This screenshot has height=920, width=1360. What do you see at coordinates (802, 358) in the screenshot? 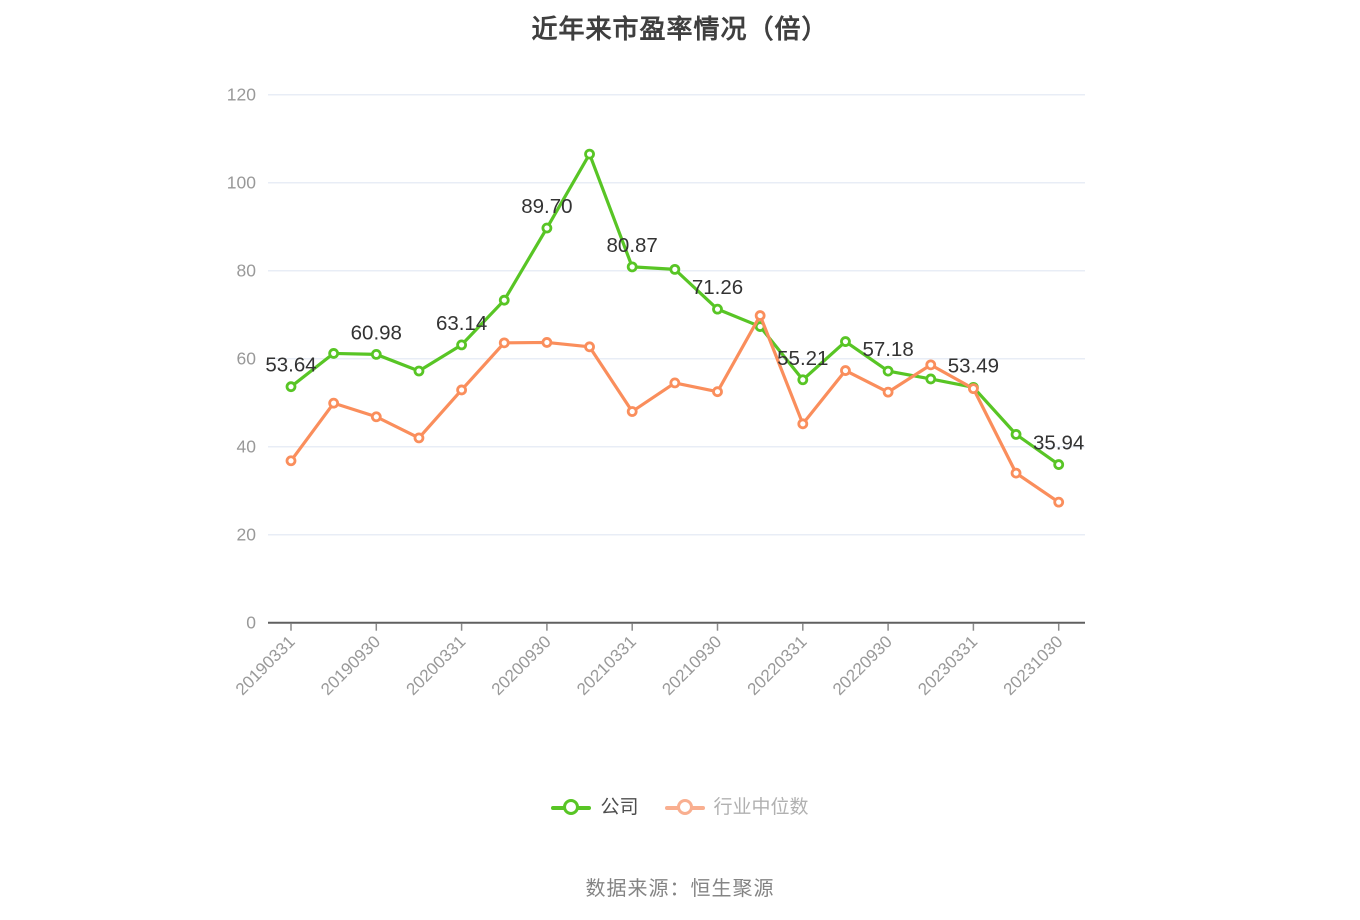
I see `data-point-value-label: 55.21` at bounding box center [802, 358].